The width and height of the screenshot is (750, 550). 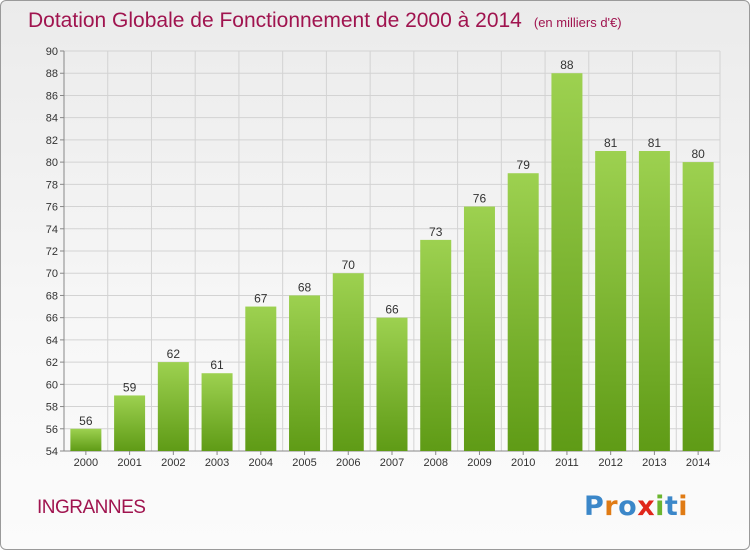 I want to click on bar-2005, so click(x=305, y=373).